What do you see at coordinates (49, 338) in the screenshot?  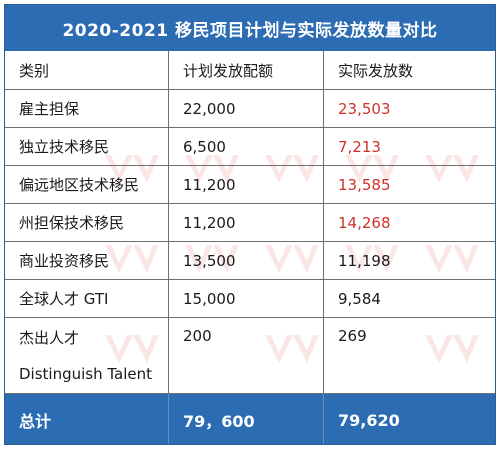 I see `category-label-zh: 杰出人才` at bounding box center [49, 338].